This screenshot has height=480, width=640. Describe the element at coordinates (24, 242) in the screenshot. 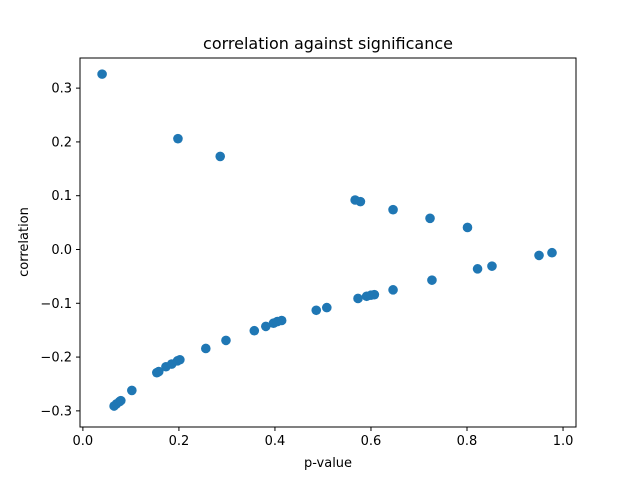

I see `y-axis-label: correlation` at that location.